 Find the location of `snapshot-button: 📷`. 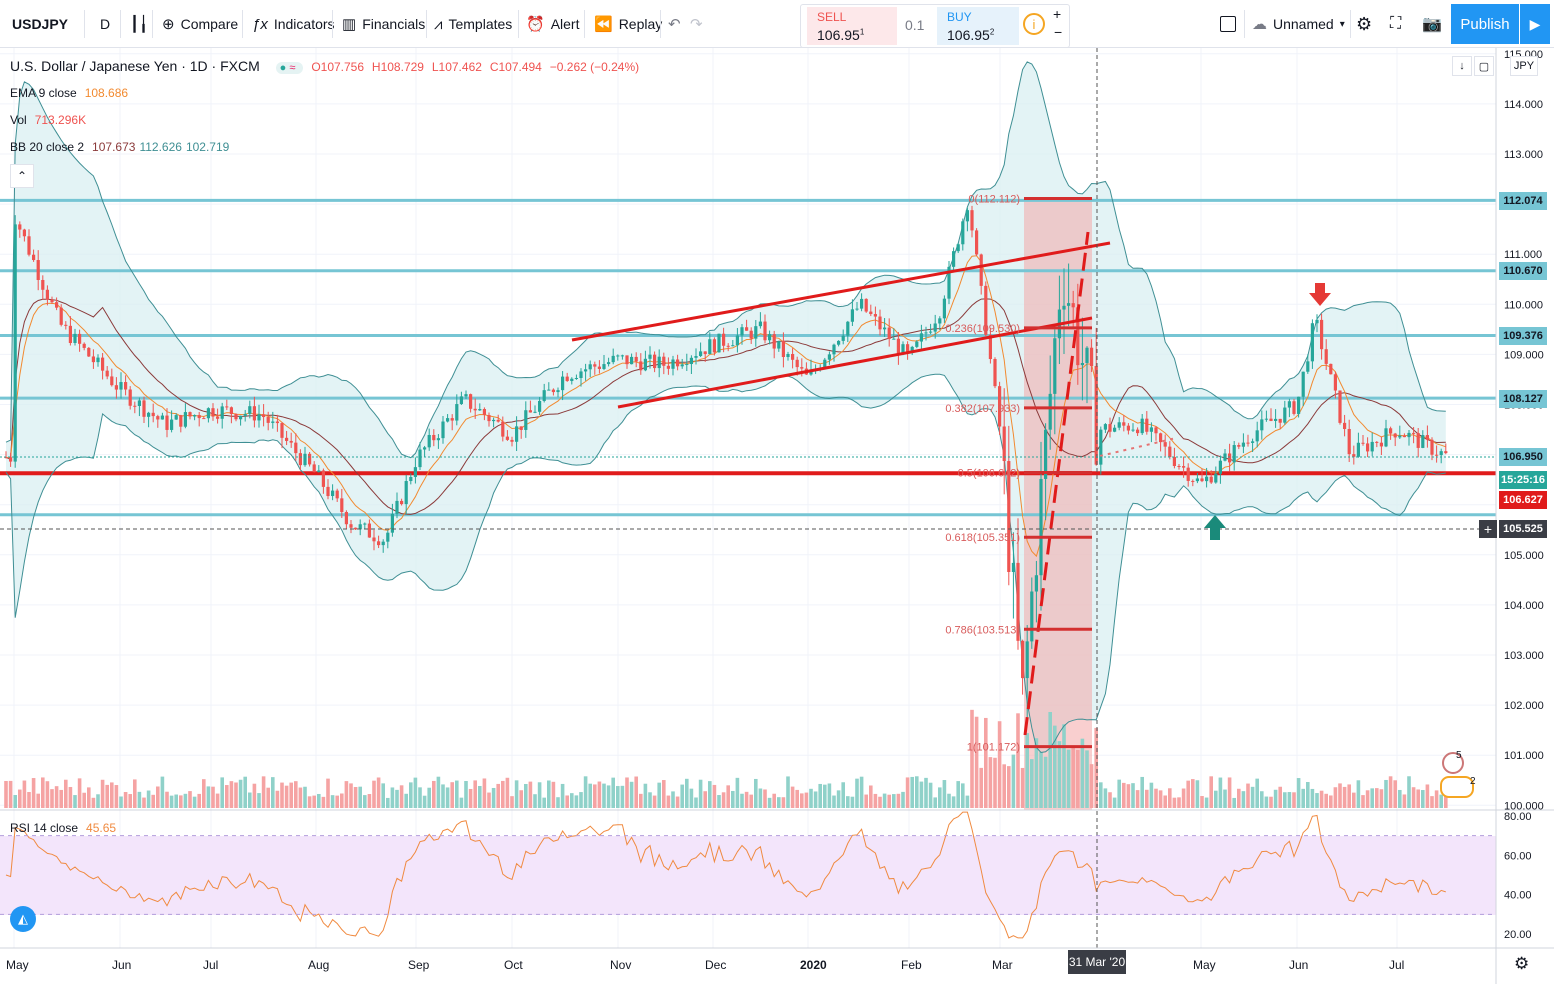

snapshot-button: 📷 is located at coordinates (1432, 24).